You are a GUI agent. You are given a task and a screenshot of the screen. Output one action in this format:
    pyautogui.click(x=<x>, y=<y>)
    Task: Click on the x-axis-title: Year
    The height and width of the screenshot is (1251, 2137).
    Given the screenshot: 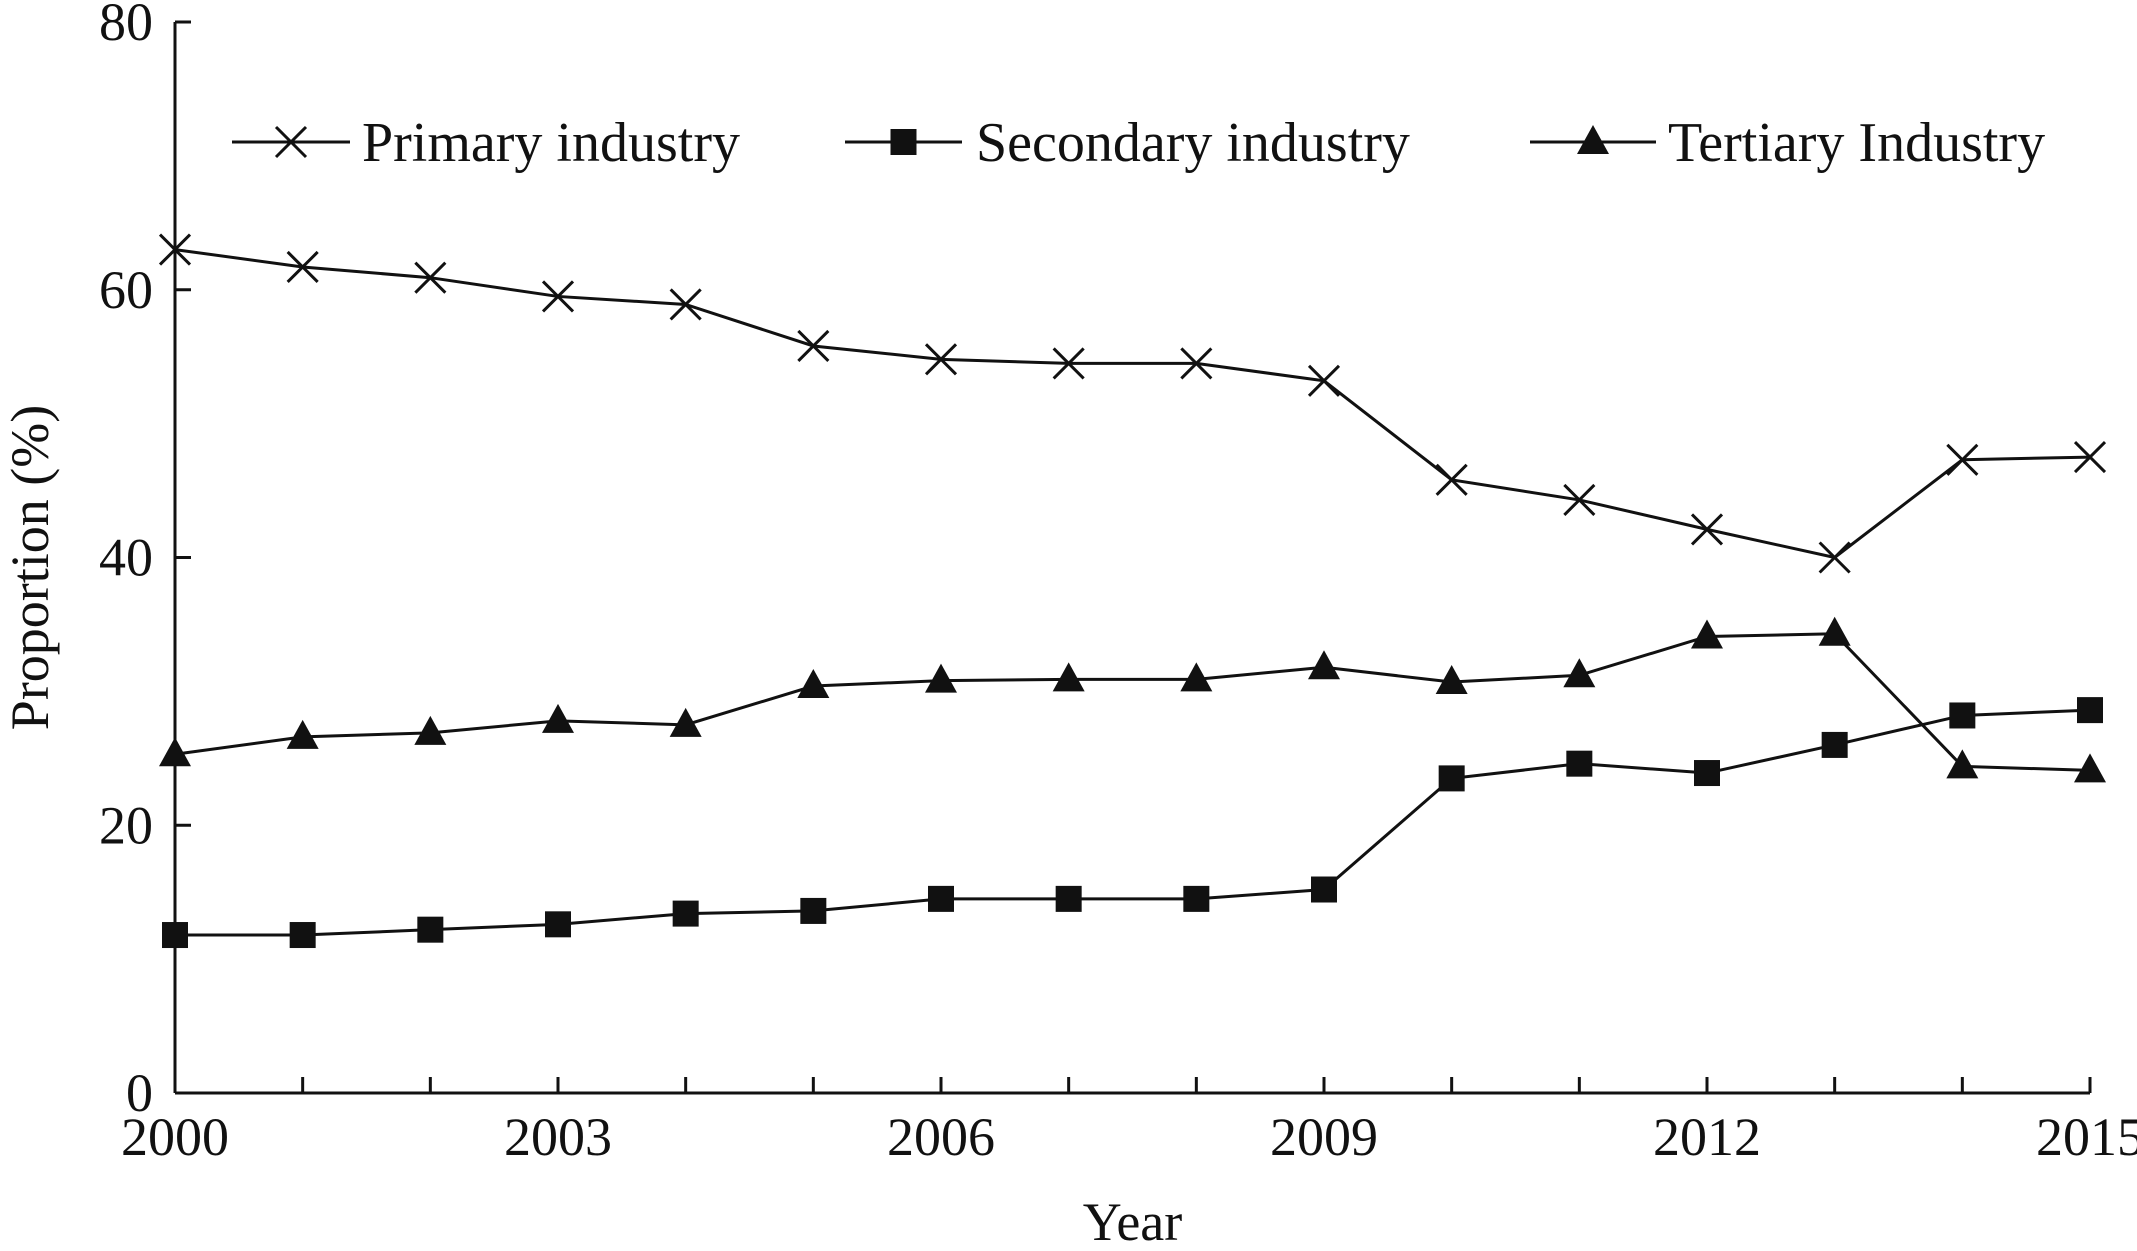 What is the action you would take?
    pyautogui.click(x=1133, y=1221)
    